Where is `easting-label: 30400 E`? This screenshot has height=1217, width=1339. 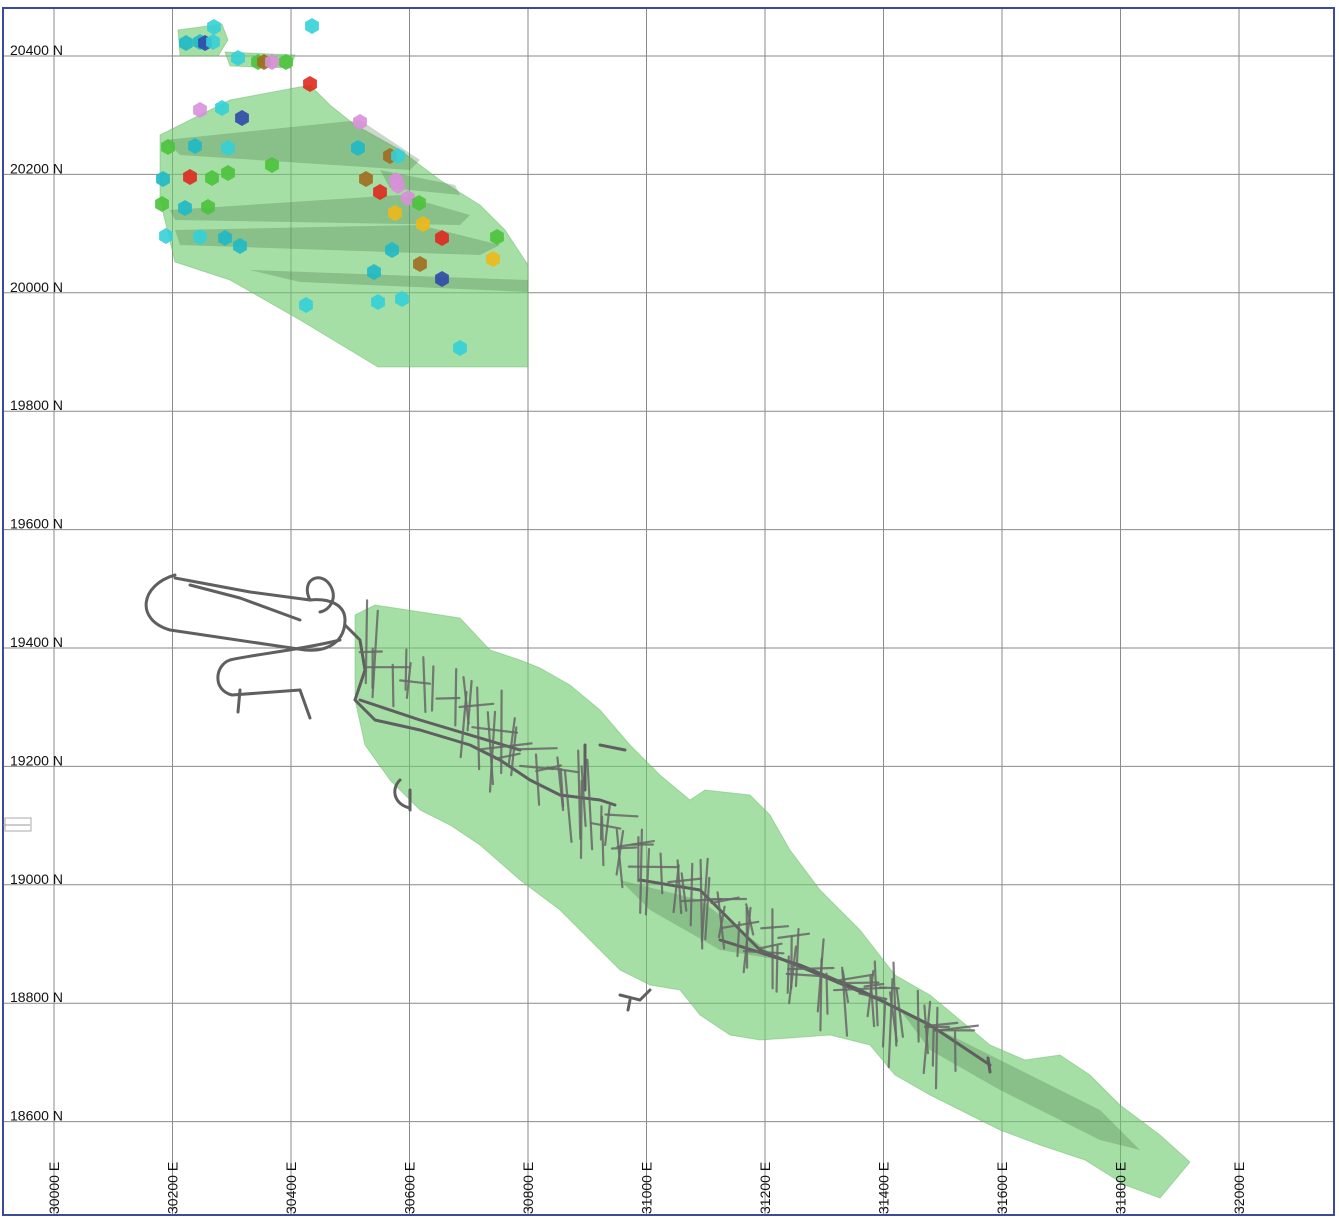 easting-label: 30400 E is located at coordinates (291, 1188).